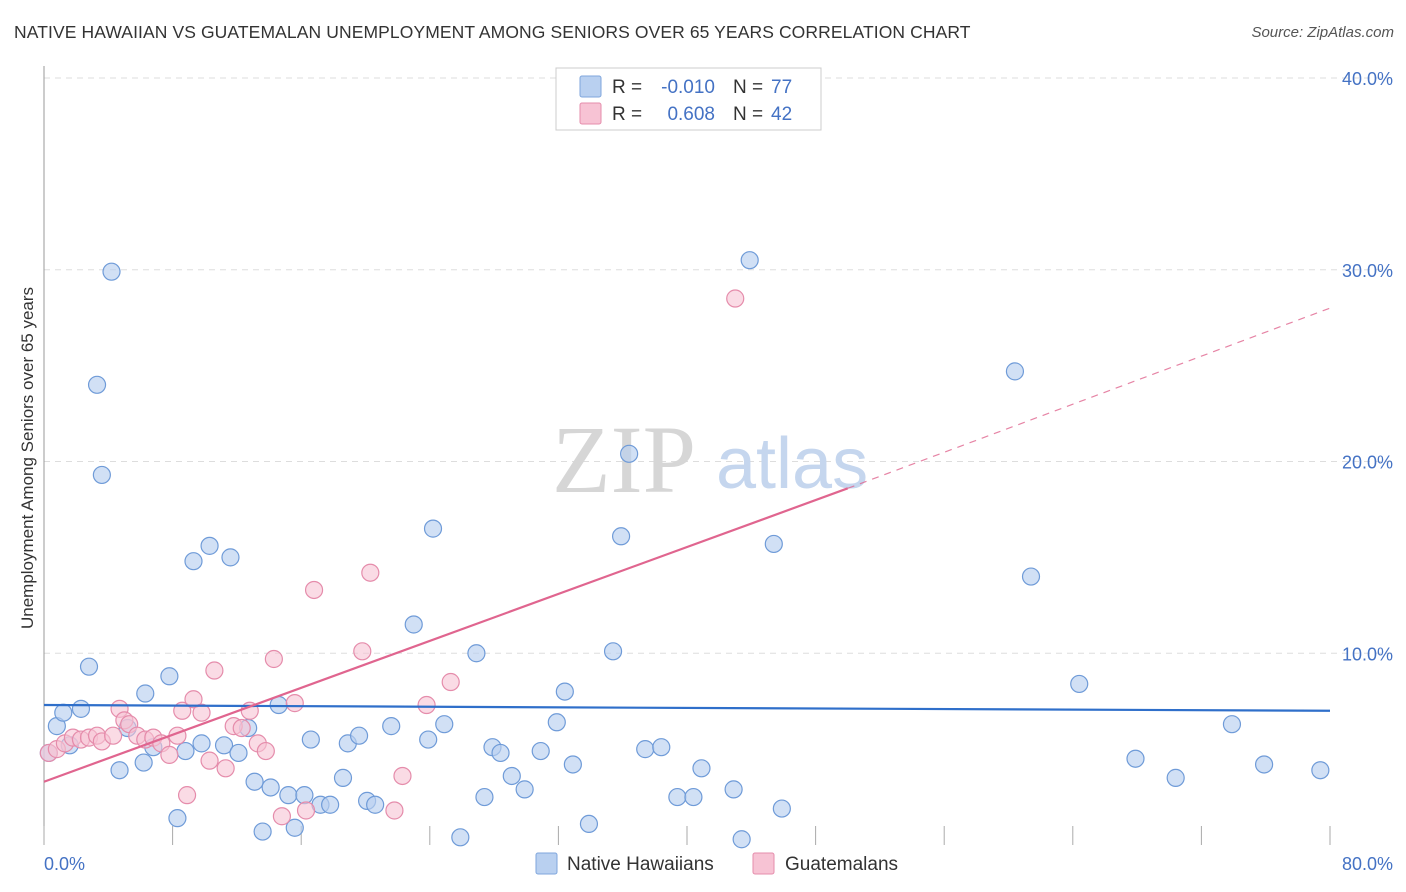 The height and width of the screenshot is (892, 1406). I want to click on legend-r-value: -0.010, so click(688, 87).